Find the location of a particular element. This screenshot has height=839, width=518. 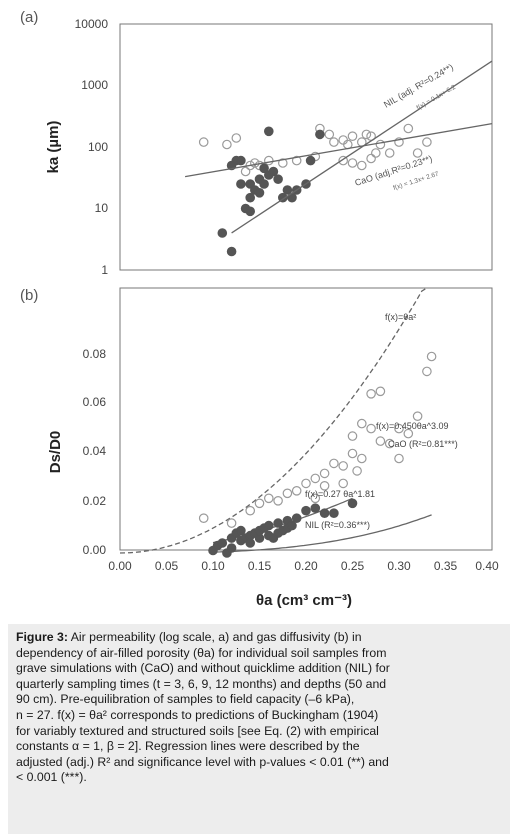

panel-b-ytick: 0.04 is located at coordinates (95, 451).